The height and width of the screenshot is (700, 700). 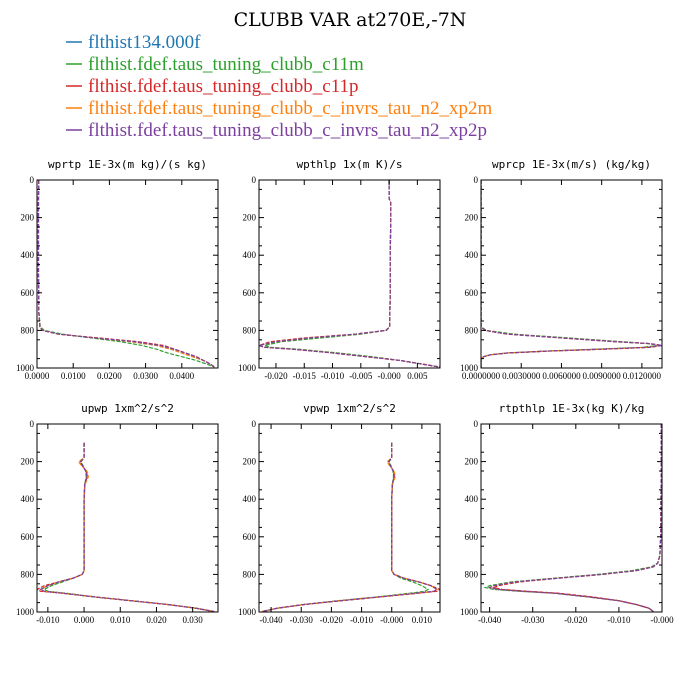 What do you see at coordinates (133, 42) in the screenshot?
I see `legend-entry: flthist134.000f` at bounding box center [133, 42].